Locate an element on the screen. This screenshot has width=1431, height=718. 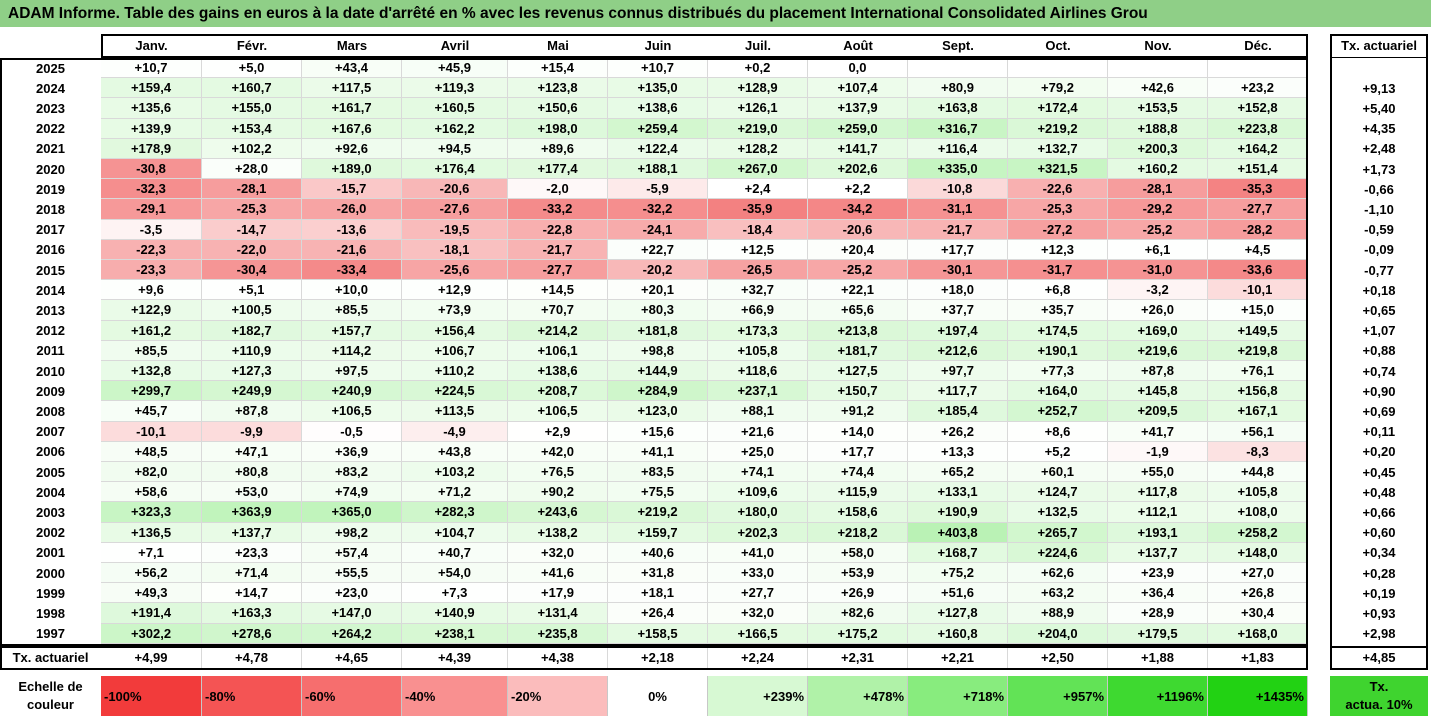
table-cell: +190,9 is located at coordinates (958, 512).